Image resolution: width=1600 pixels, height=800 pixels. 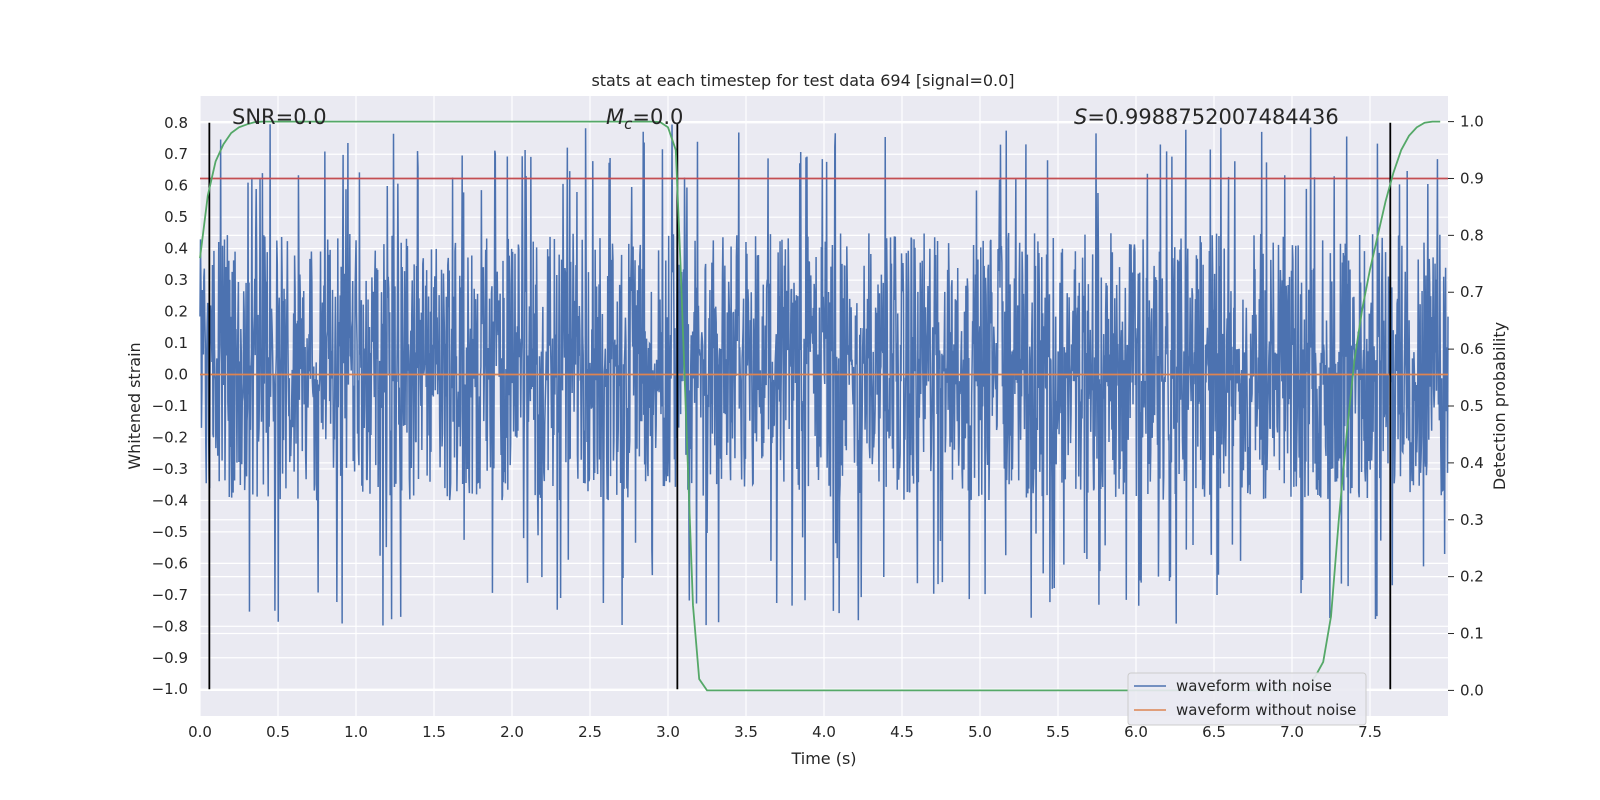 I want to click on x-tick-label: 4.0, so click(x=824, y=732).